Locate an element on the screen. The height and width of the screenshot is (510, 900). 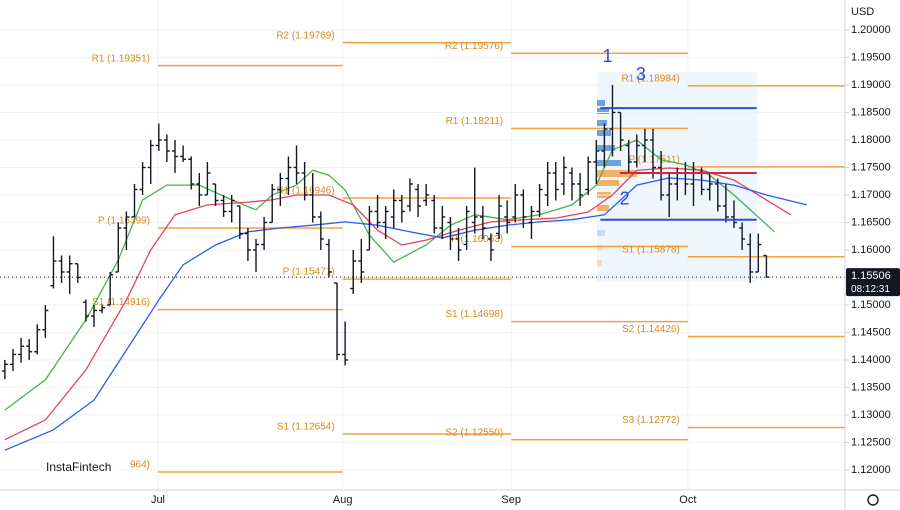
y-tick-label: 1.18000 is located at coordinates (871, 140).